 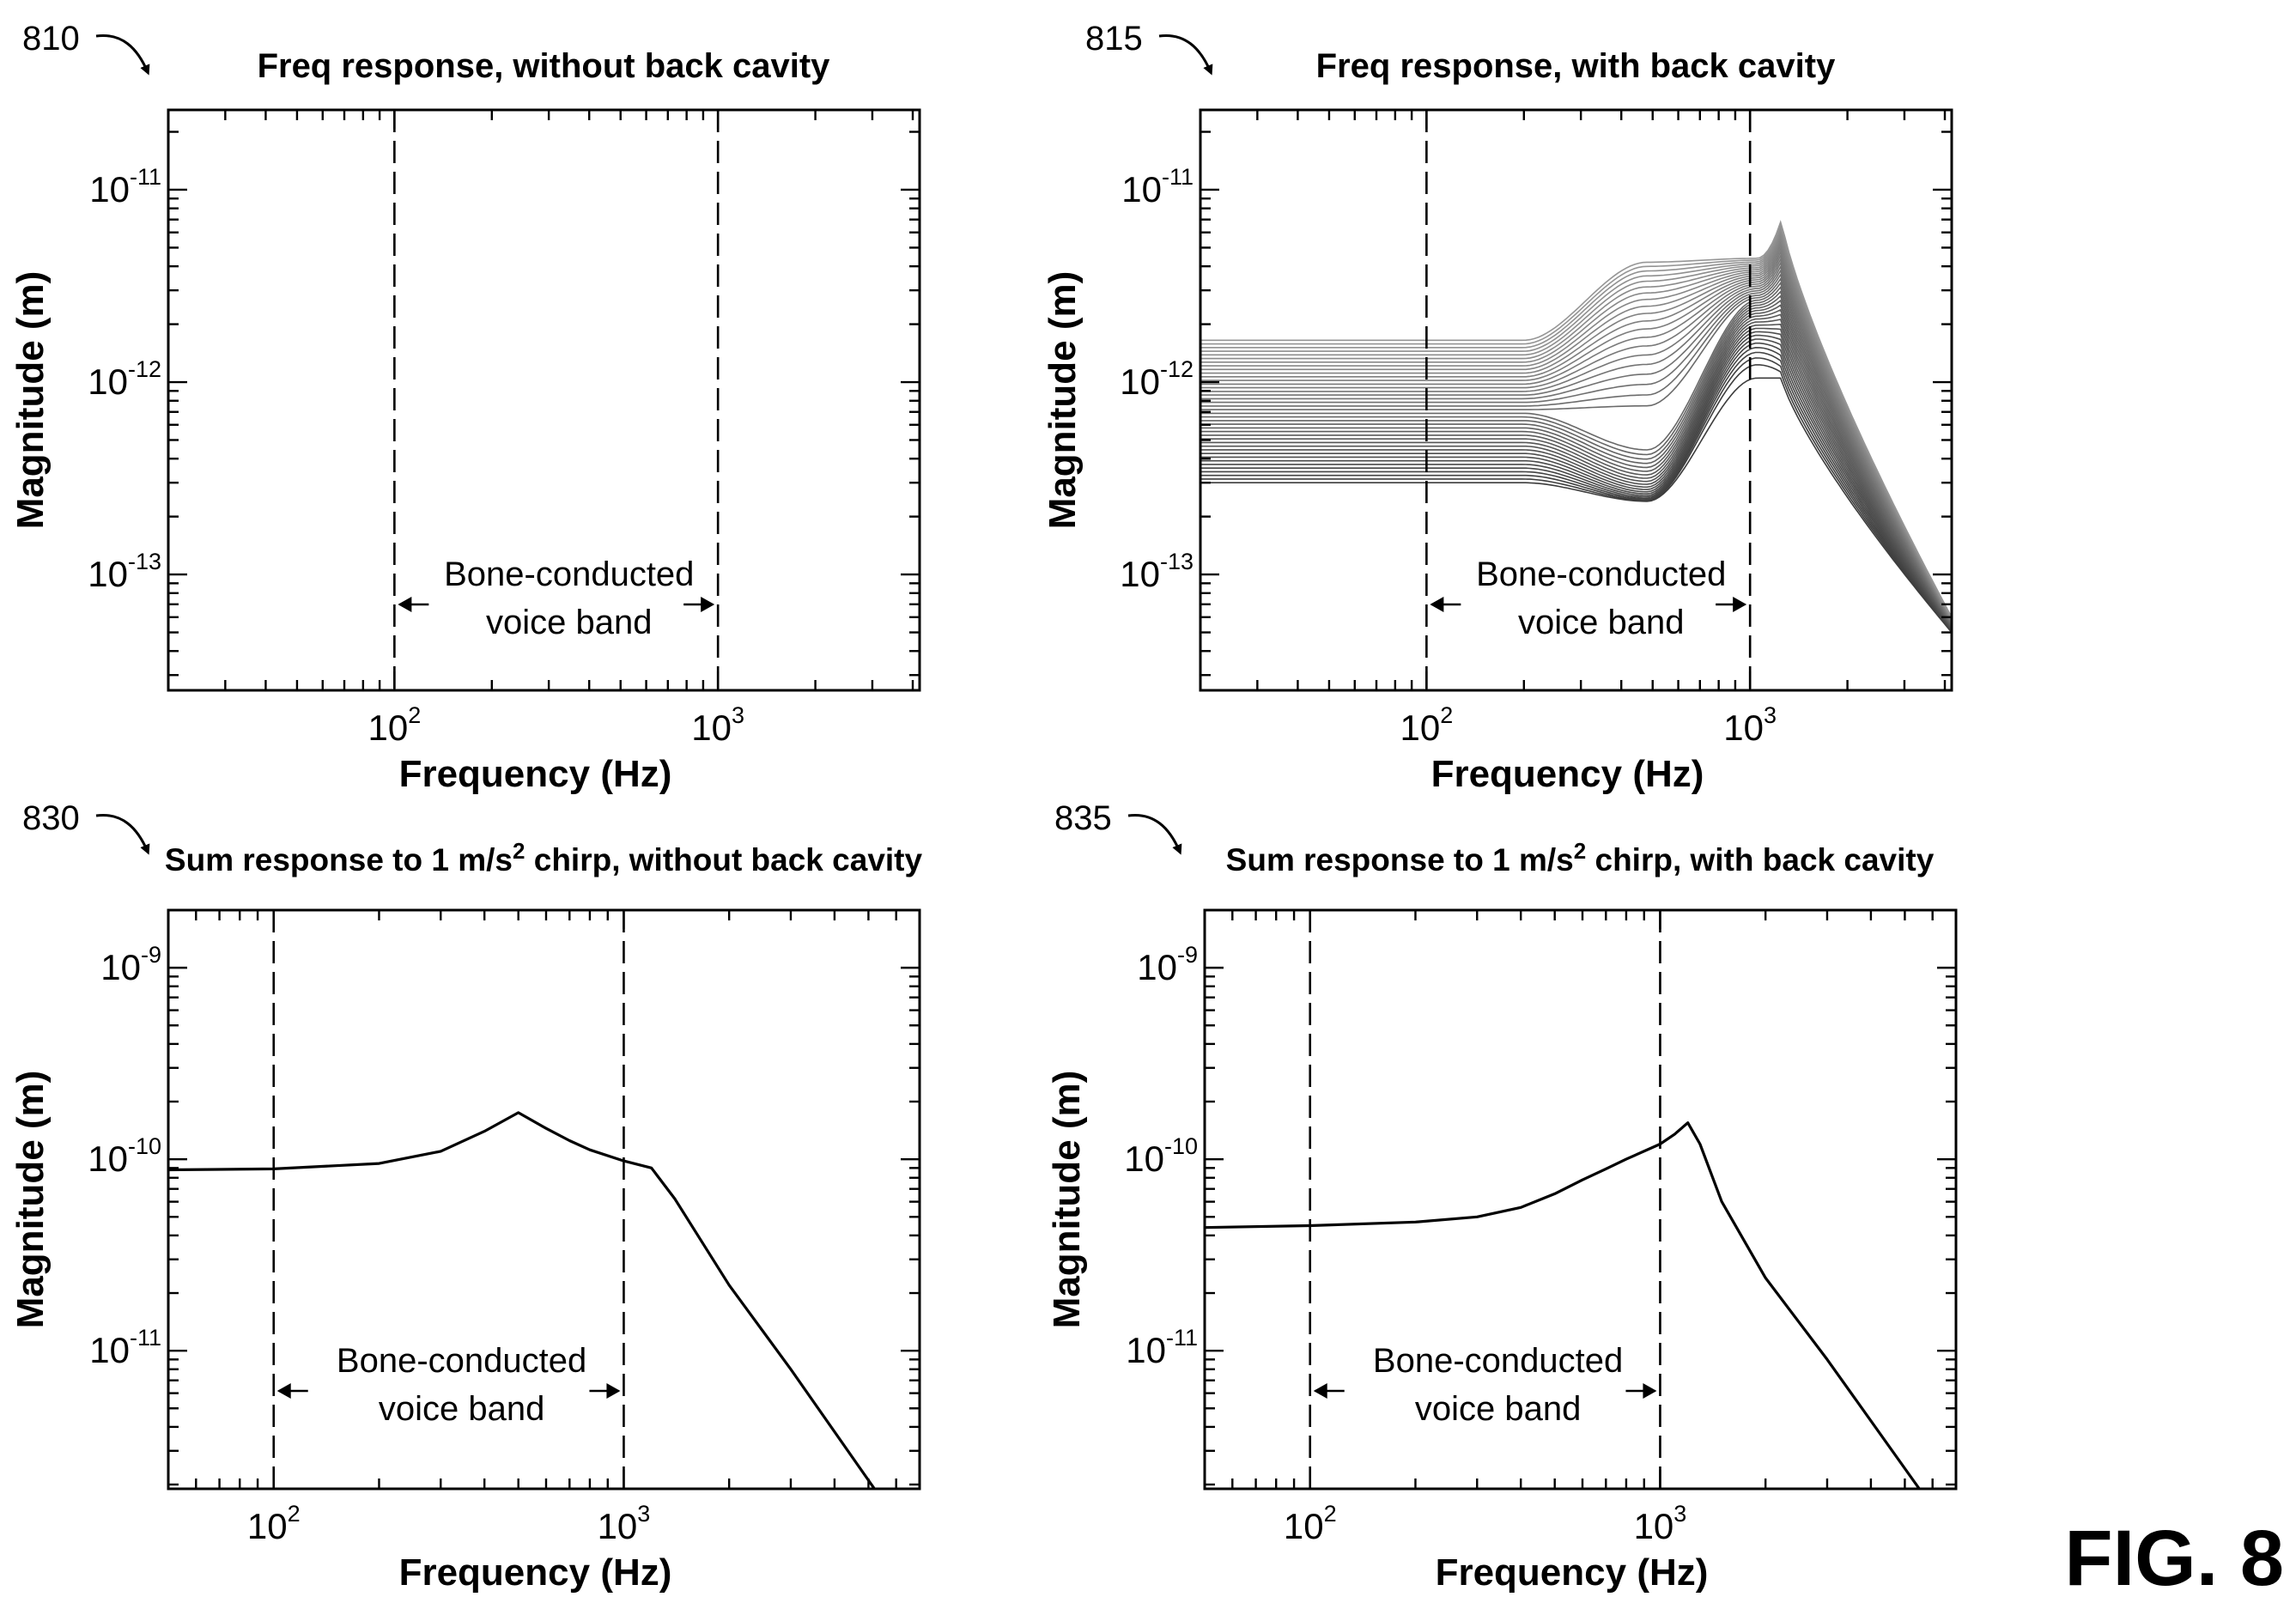 What do you see at coordinates (1576, 66) in the screenshot?
I see `chart-title: Freq response, with back cavity` at bounding box center [1576, 66].